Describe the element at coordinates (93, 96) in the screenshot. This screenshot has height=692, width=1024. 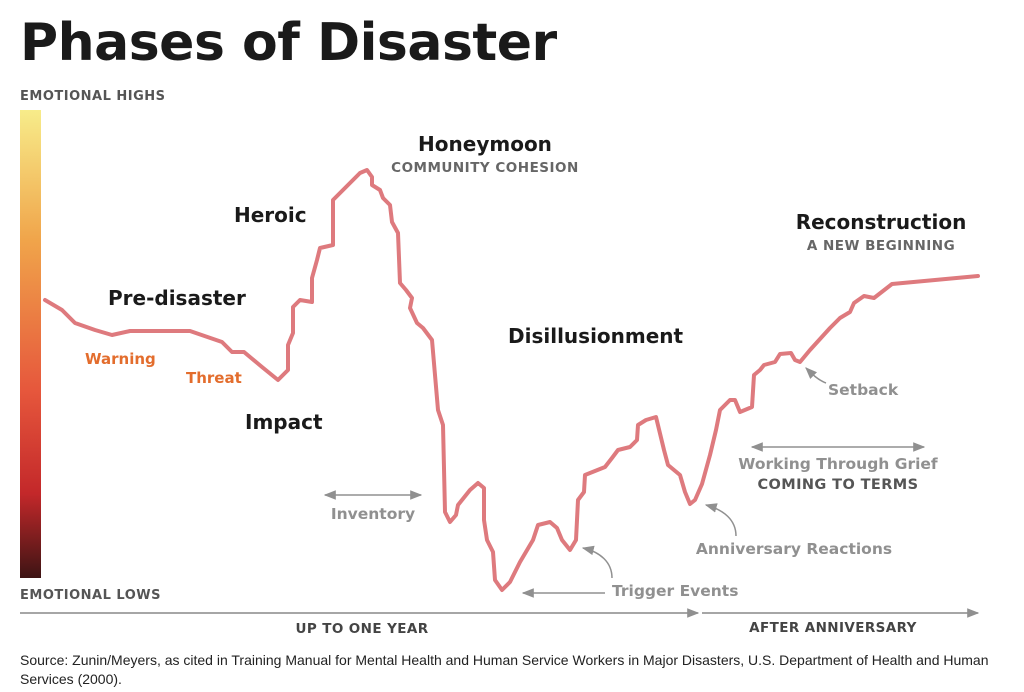
I see `emotional-highs-label: EMOTIONAL HIGHS` at that location.